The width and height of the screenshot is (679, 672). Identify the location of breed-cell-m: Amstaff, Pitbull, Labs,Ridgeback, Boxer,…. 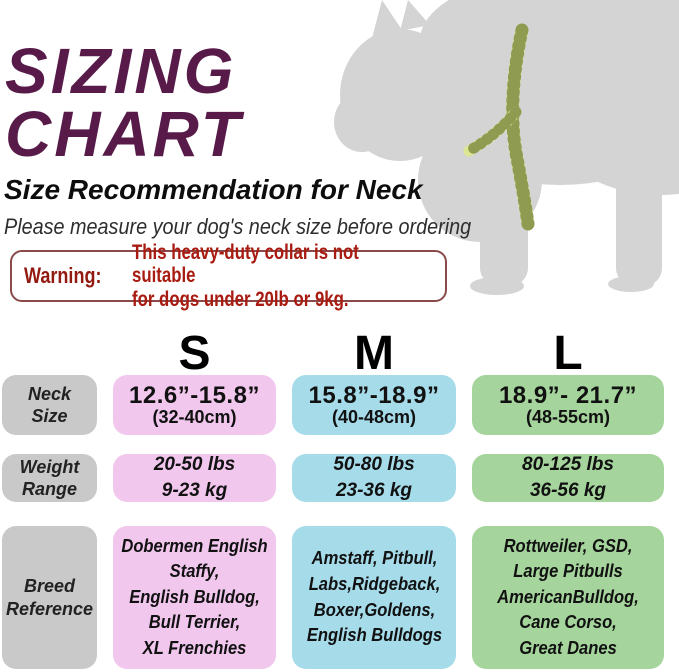
(374, 597).